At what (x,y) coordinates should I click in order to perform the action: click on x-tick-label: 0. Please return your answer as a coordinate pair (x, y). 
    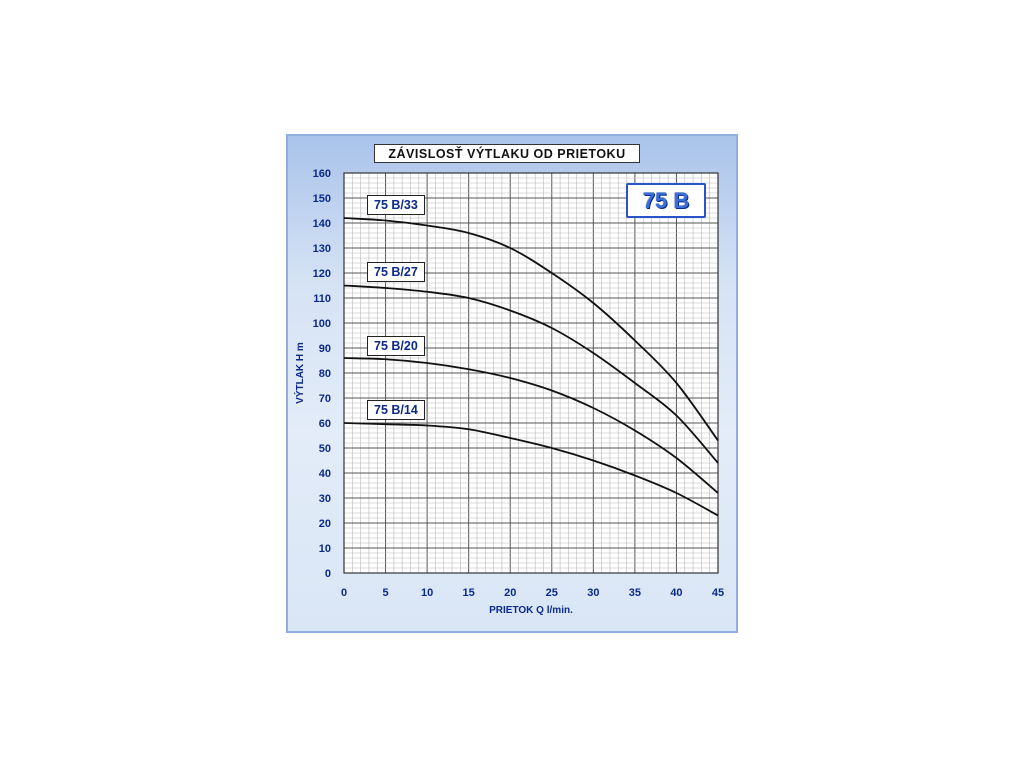
    Looking at the image, I should click on (344, 593).